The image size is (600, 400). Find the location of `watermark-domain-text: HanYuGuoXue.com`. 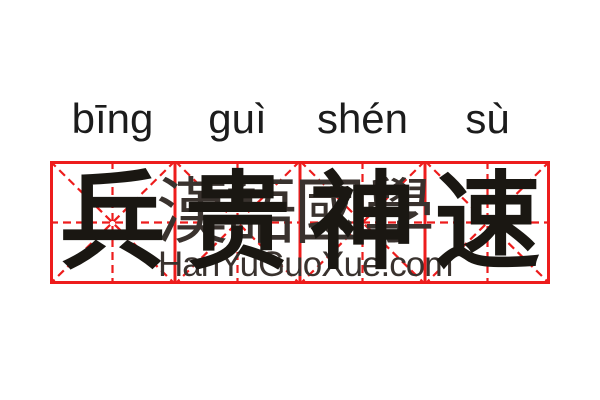

watermark-domain-text: HanYuGuoXue.com is located at coordinates (305, 264).